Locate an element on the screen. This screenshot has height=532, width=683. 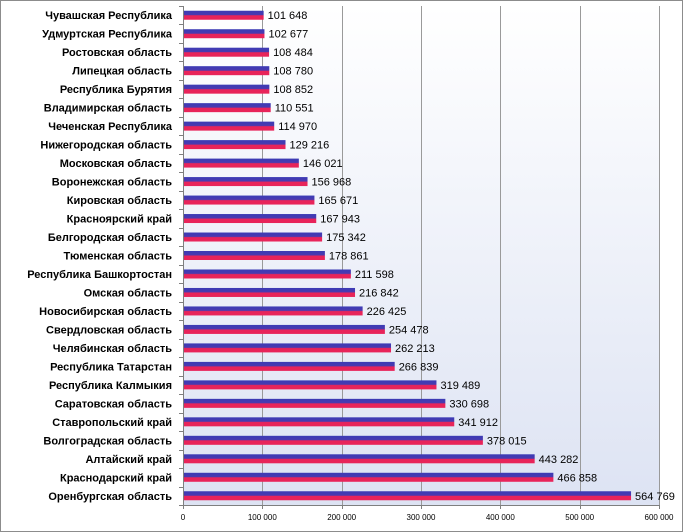
y-category-label: Краснодарский край is located at coordinates (116, 478).